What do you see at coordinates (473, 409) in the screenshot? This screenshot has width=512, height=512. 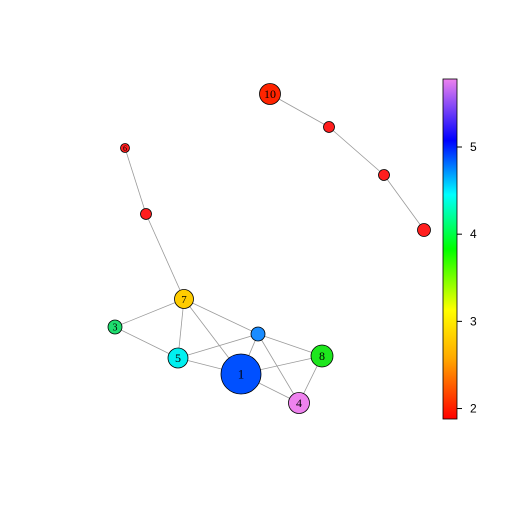 I see `colorbar-tick-label: 2` at bounding box center [473, 409].